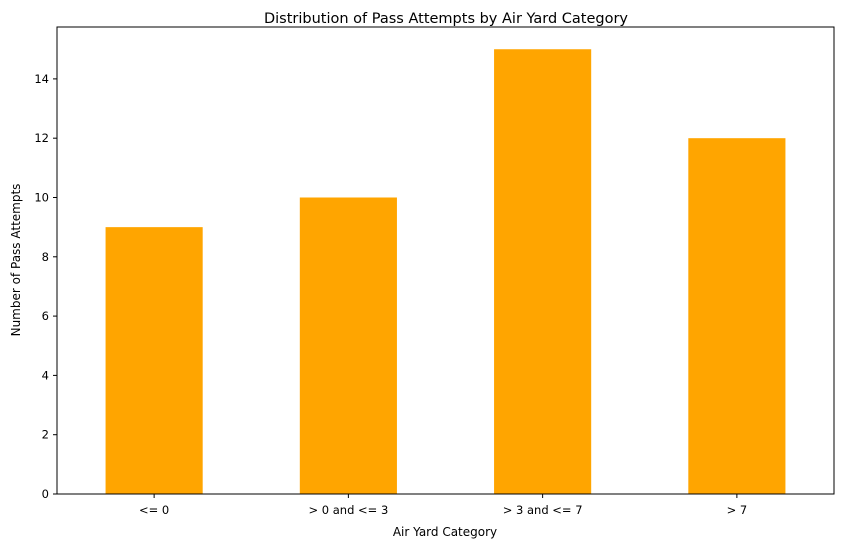 The image size is (841, 547). What do you see at coordinates (41, 79) in the screenshot?
I see `y-tick-label: 14` at bounding box center [41, 79].